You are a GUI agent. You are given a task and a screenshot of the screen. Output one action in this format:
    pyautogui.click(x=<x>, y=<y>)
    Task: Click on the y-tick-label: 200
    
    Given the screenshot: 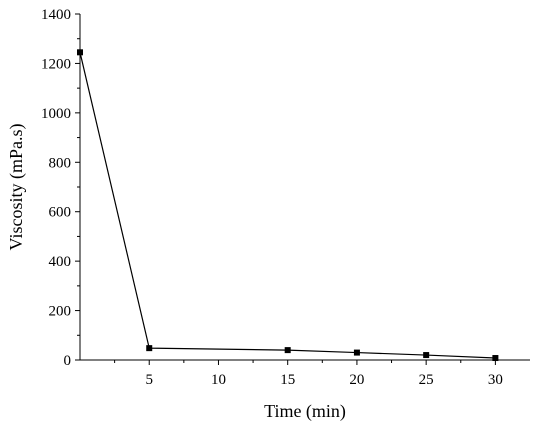 What is the action you would take?
    pyautogui.click(x=60, y=312)
    